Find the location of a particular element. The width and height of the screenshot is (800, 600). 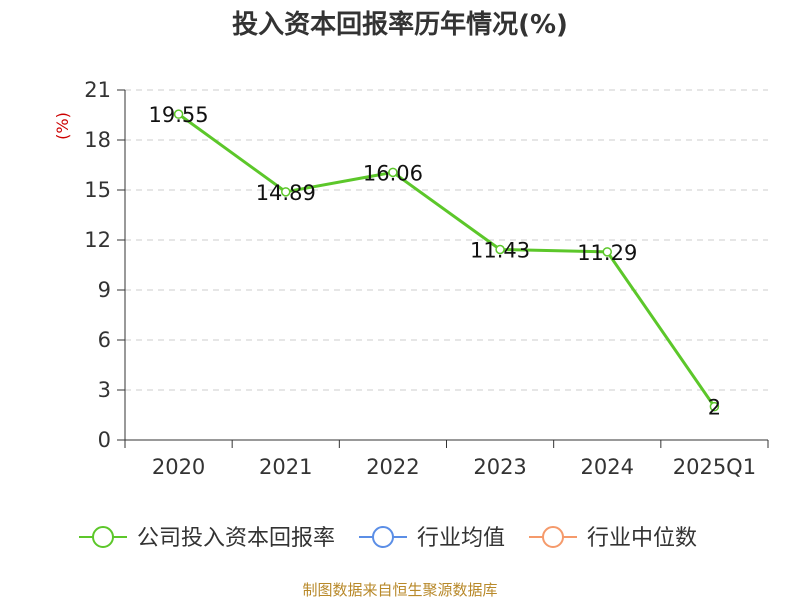

legend-item: 行业均值 is located at coordinates (432, 538).